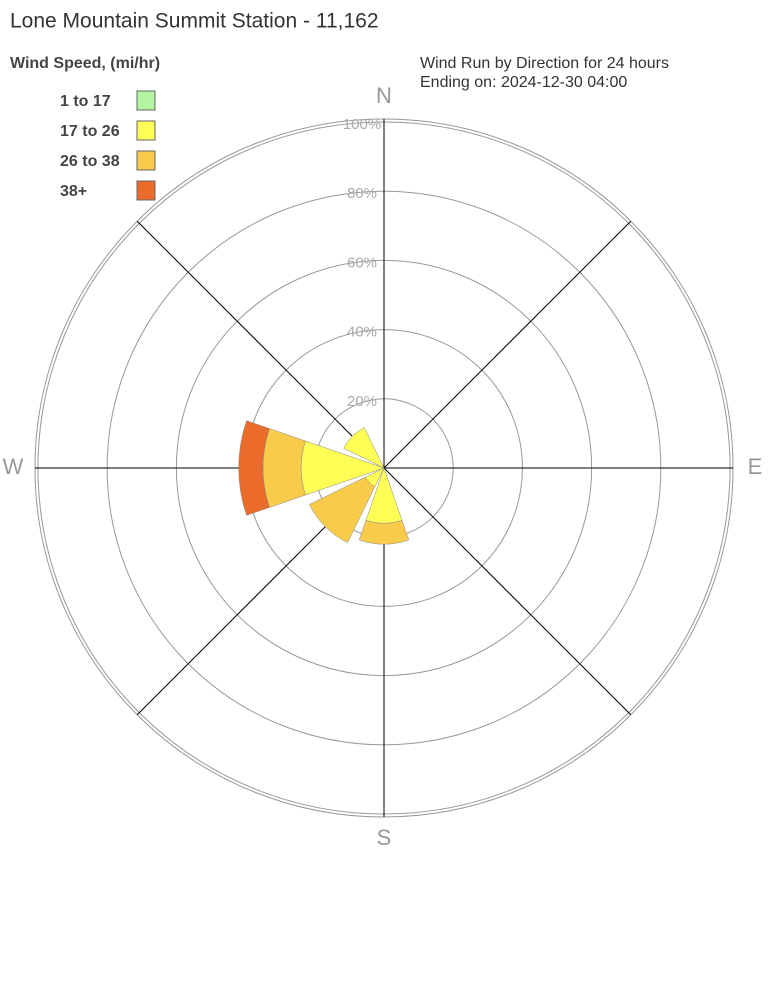  What do you see at coordinates (194, 21) in the screenshot?
I see `chart-title: Lone Mountain Summit Station - 11,162` at bounding box center [194, 21].